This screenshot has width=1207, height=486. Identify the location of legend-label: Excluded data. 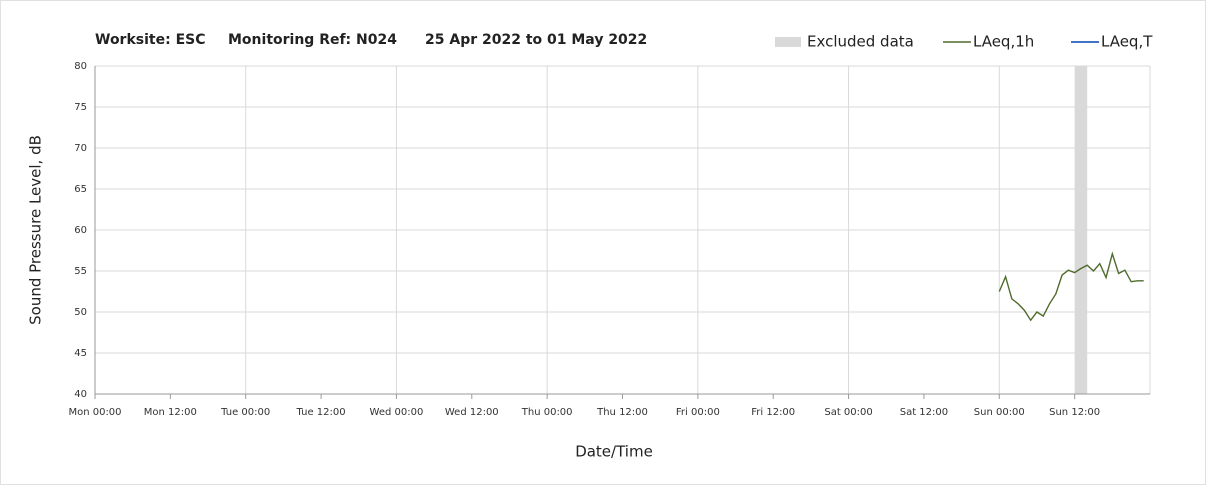
(860, 42).